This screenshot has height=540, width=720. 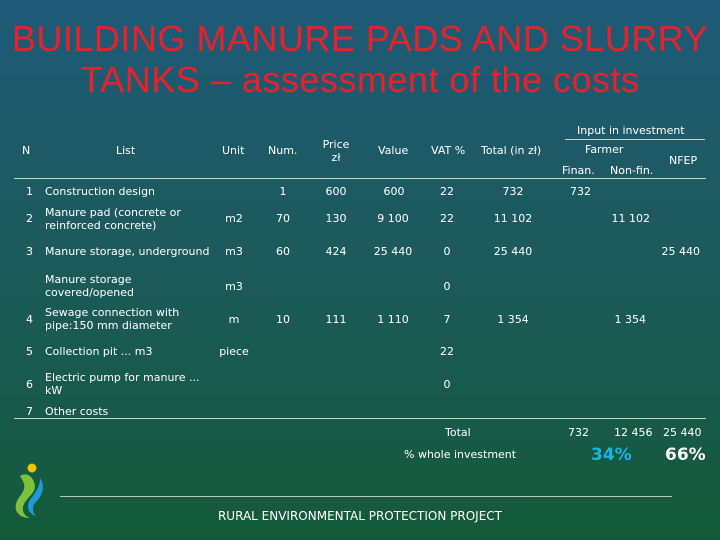 I want to click on row-2-total: 11 102, so click(x=513, y=218).